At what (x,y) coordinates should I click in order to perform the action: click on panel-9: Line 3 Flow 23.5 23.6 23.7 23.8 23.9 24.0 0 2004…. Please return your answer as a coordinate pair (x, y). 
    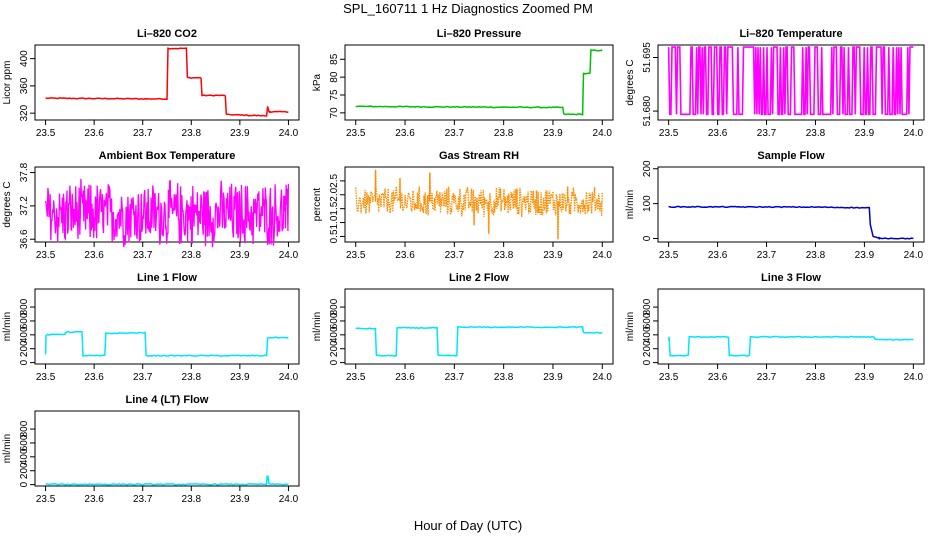
    Looking at the image, I should click on (775, 327).